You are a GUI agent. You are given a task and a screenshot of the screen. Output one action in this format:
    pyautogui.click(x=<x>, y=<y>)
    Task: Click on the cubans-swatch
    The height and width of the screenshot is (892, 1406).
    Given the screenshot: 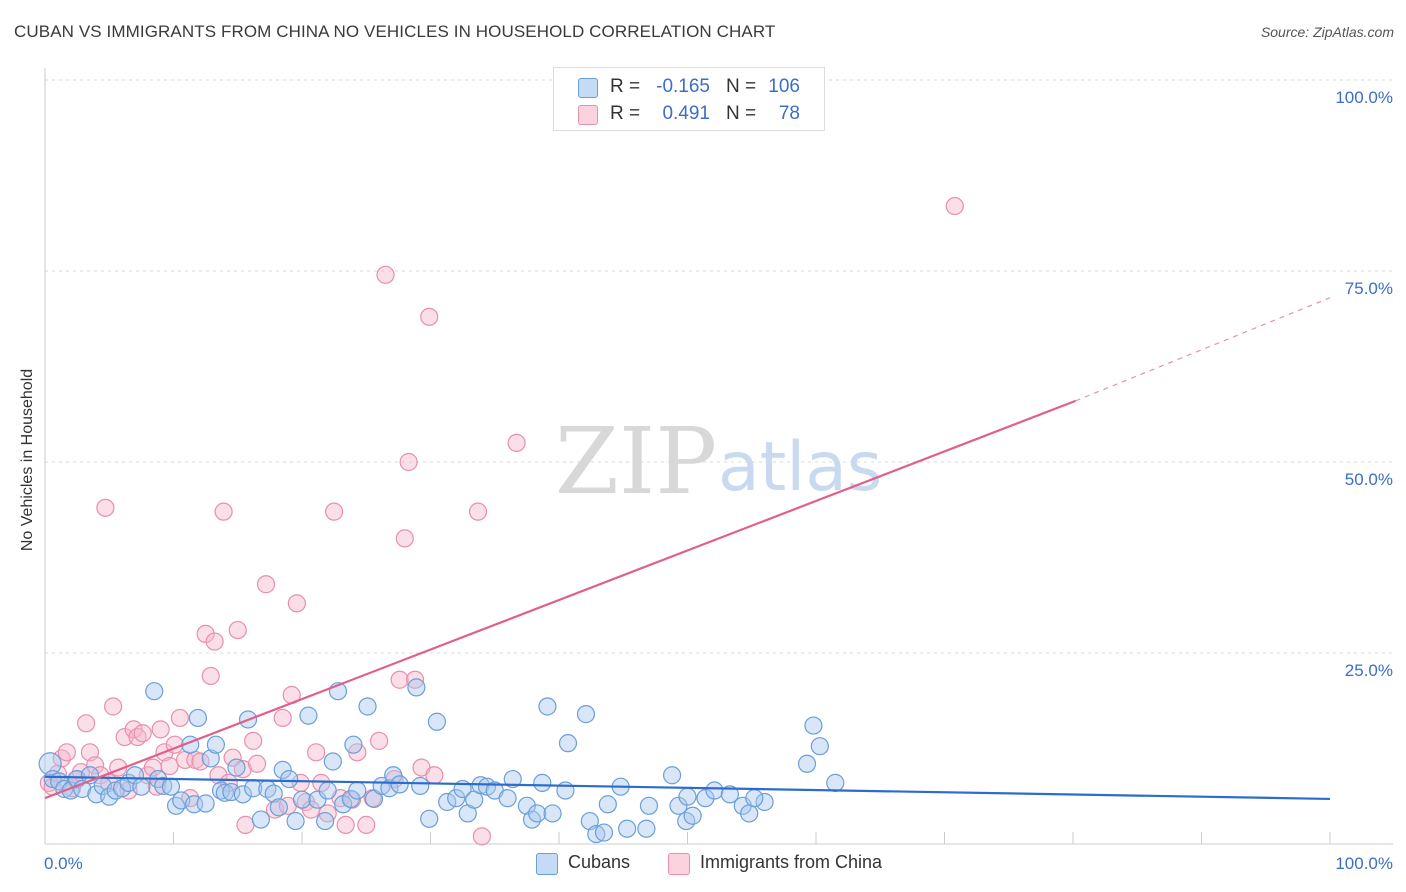 What is the action you would take?
    pyautogui.click(x=588, y=88)
    